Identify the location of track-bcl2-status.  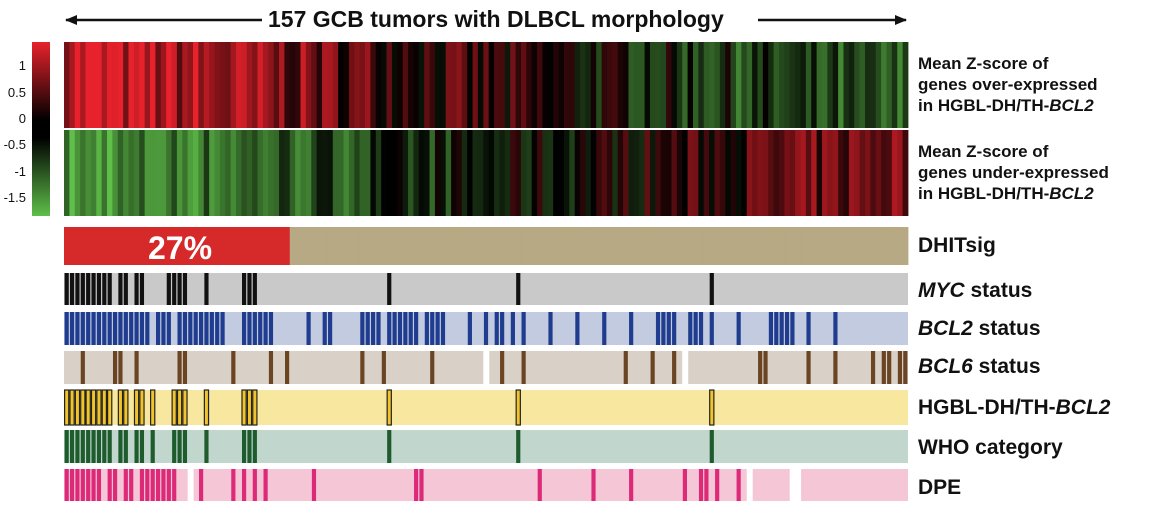
(486, 328).